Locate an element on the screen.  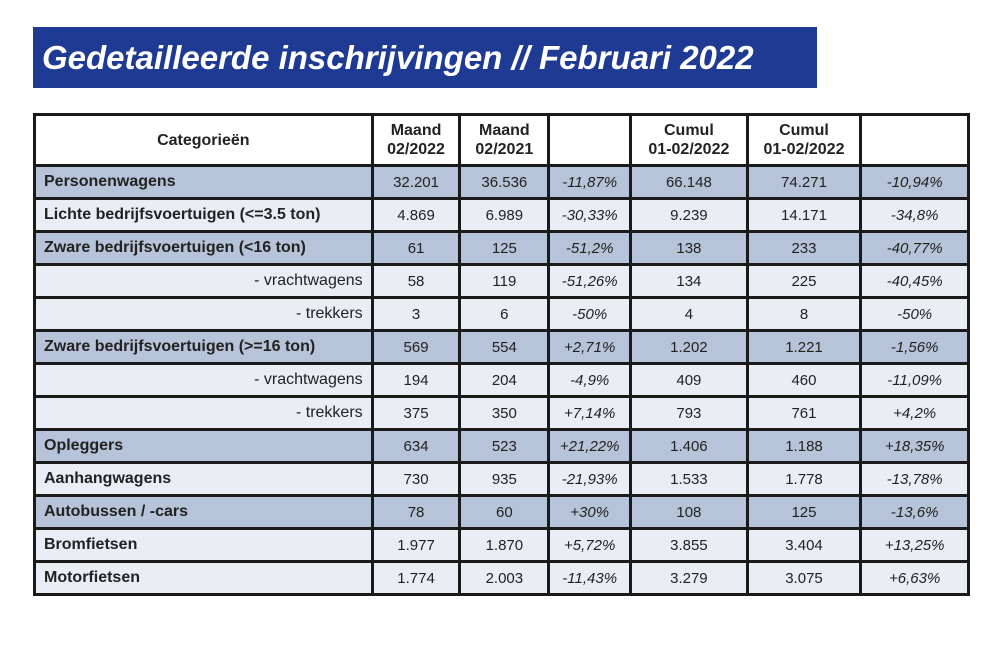
count-cell: 634 is located at coordinates (416, 446).